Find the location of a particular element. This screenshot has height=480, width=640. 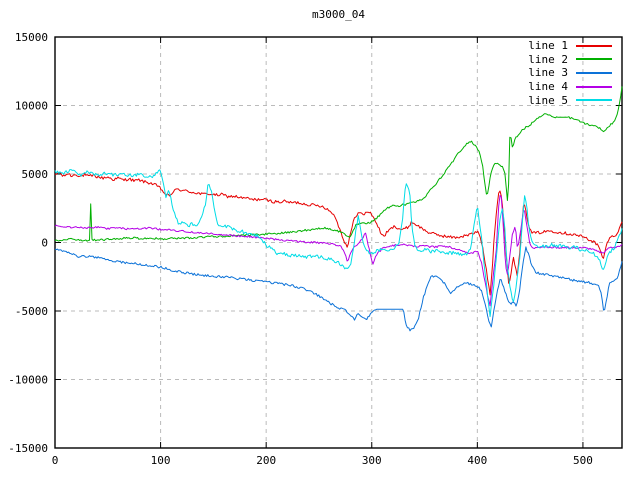

legend-label: line 4 is located at coordinates (548, 87).